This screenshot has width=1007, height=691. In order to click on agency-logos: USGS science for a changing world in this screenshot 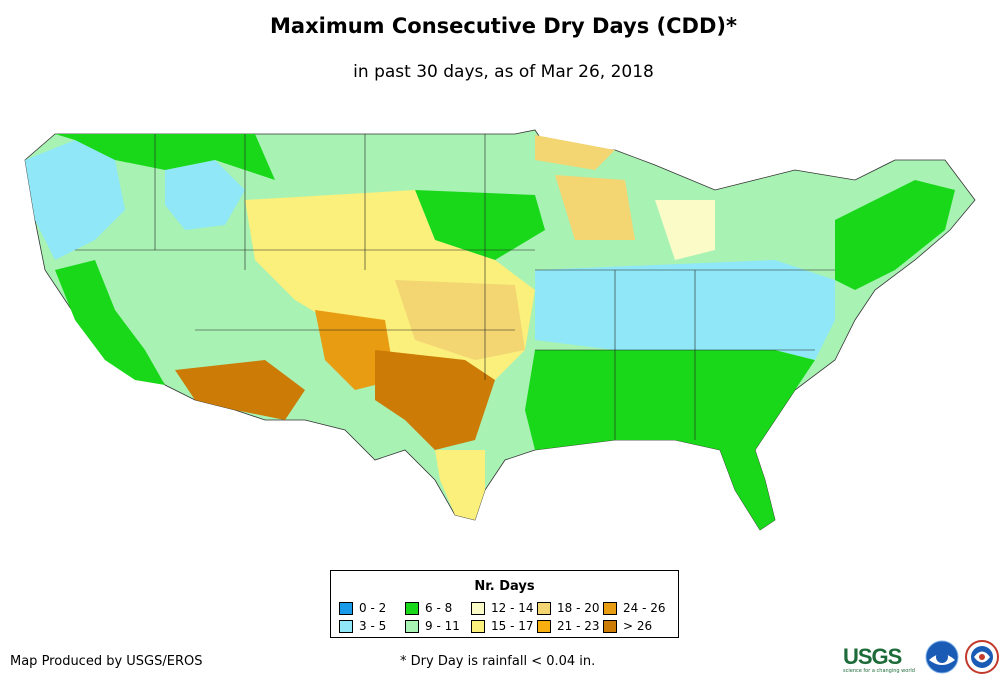, I will do `click(923, 662)`.